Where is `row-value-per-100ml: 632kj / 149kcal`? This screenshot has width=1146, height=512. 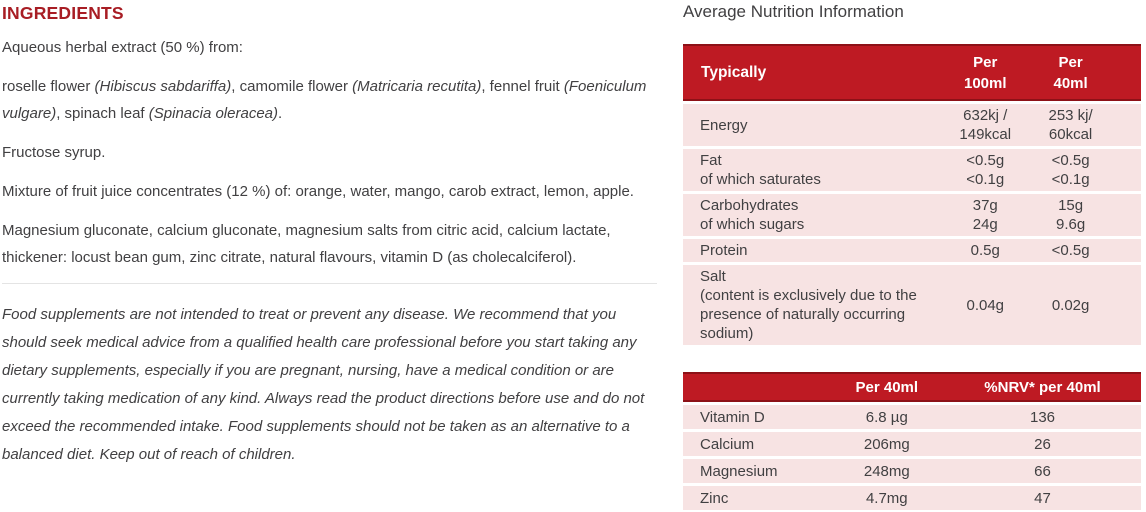
row-value-per-100ml: 632kj / 149kcal is located at coordinates (985, 125).